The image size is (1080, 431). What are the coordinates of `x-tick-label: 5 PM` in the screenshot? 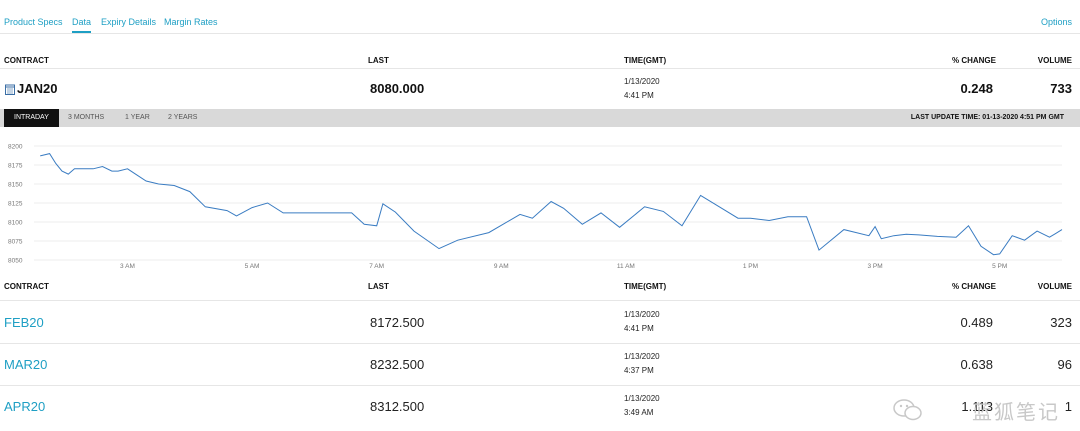 It's located at (999, 266).